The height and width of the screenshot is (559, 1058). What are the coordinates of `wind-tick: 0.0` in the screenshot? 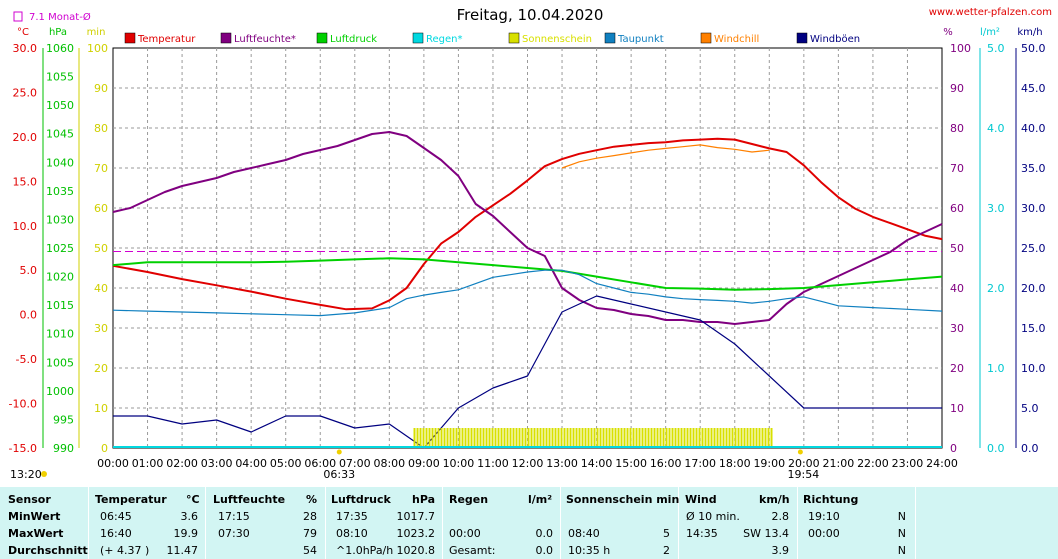 It's located at (1030, 448).